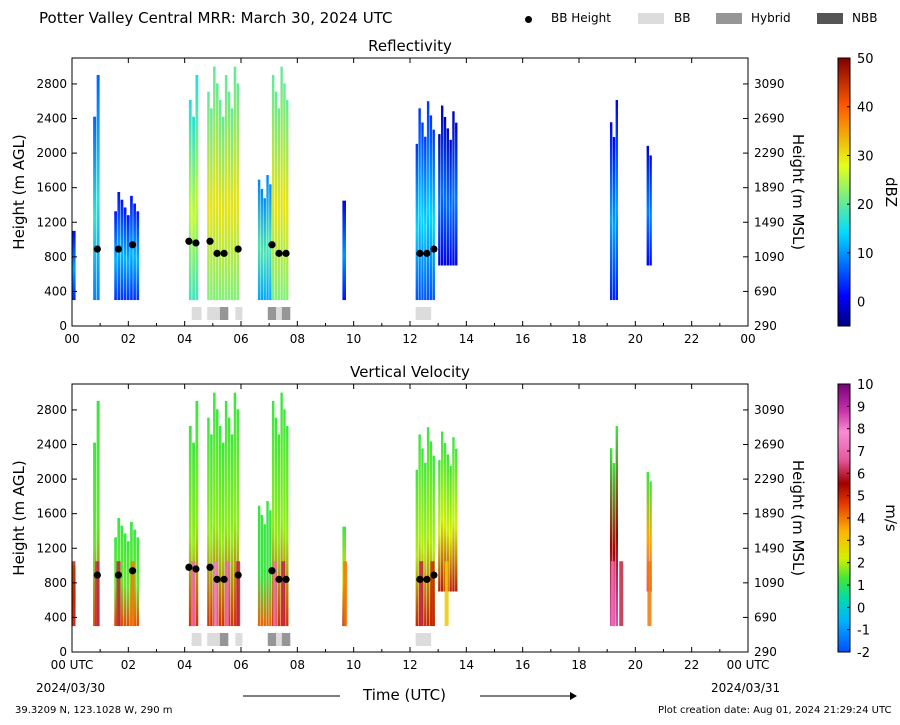  I want to click on y-tick-label-right: 690, so click(765, 291).